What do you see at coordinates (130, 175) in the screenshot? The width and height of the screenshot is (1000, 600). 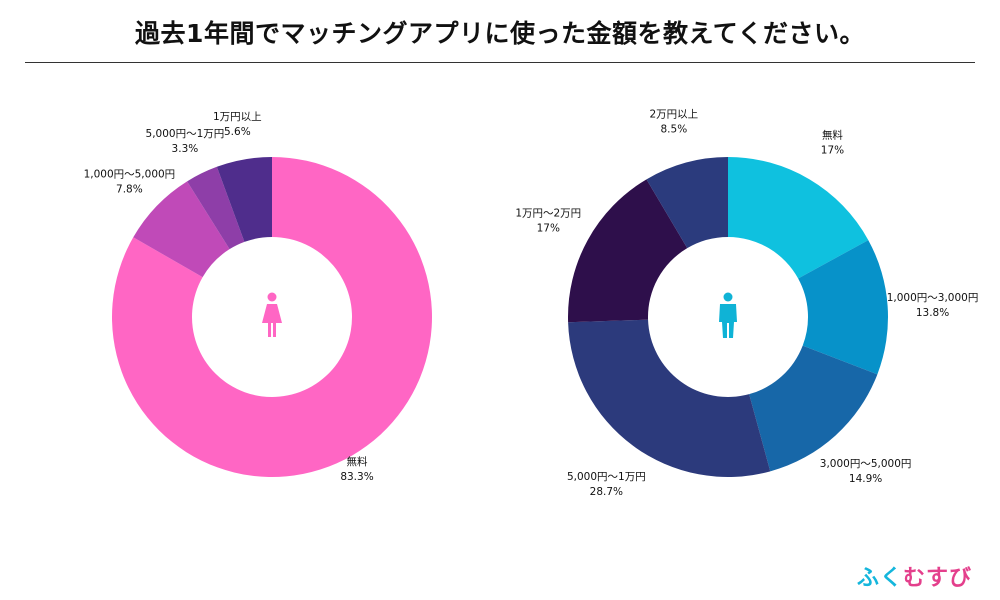 I see `slice-label: 1,000円〜5,000円` at bounding box center [130, 175].